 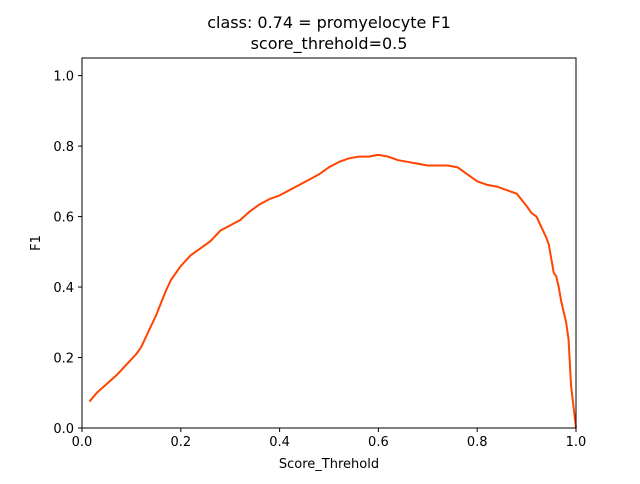 What do you see at coordinates (63, 77) in the screenshot?
I see `y-tick-label: 1.0` at bounding box center [63, 77].